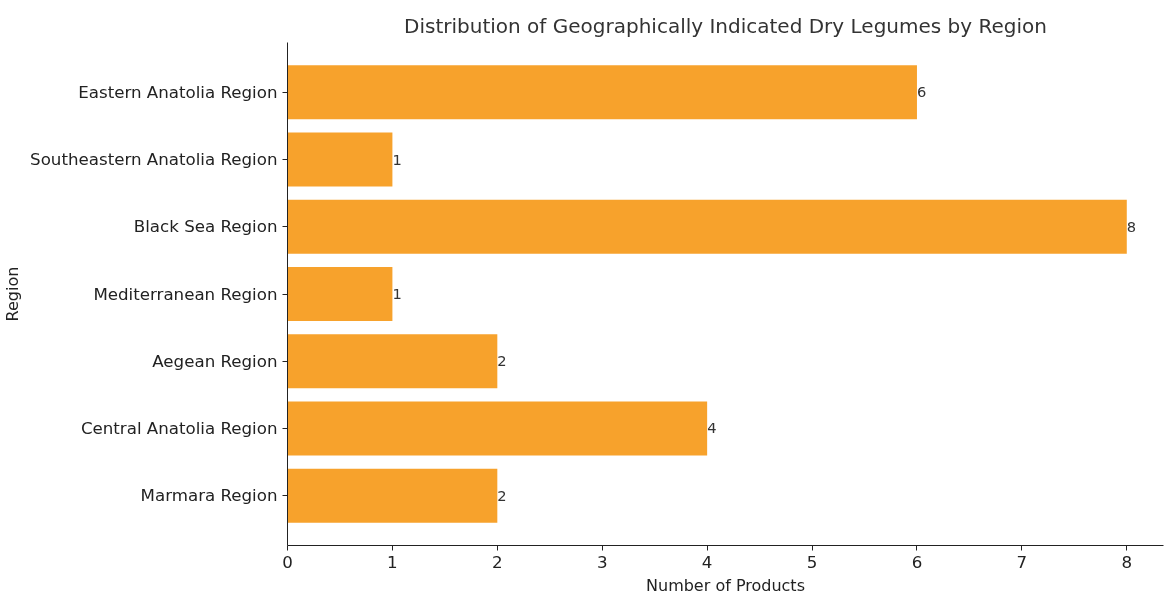  What do you see at coordinates (707, 562) in the screenshot?
I see `x-tick-label: 4` at bounding box center [707, 562].